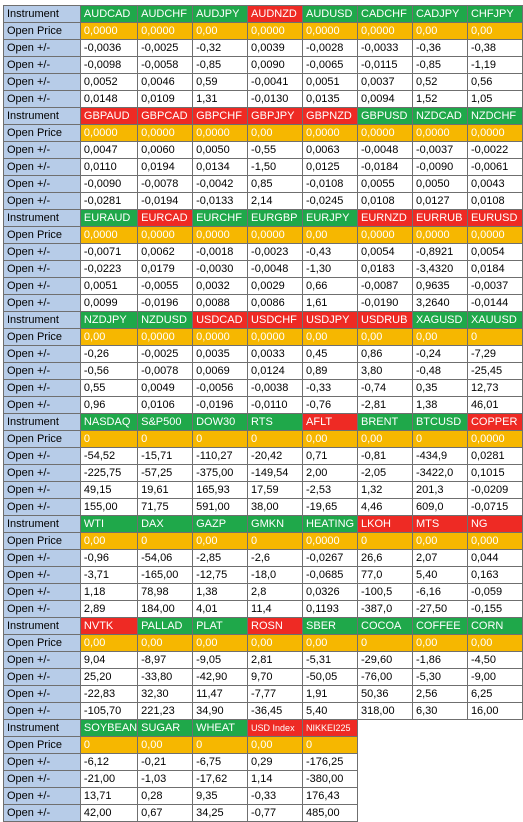  I want to click on open-change-value: 50,36, so click(385, 694).